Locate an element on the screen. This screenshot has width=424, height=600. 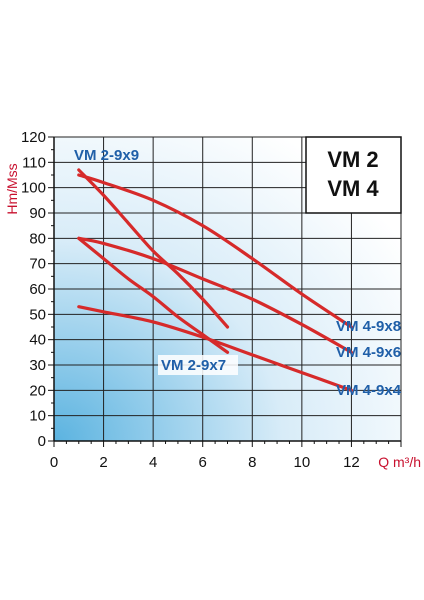
series-label-vm-4-9x4: VM 4-9x4 is located at coordinates (369, 390).